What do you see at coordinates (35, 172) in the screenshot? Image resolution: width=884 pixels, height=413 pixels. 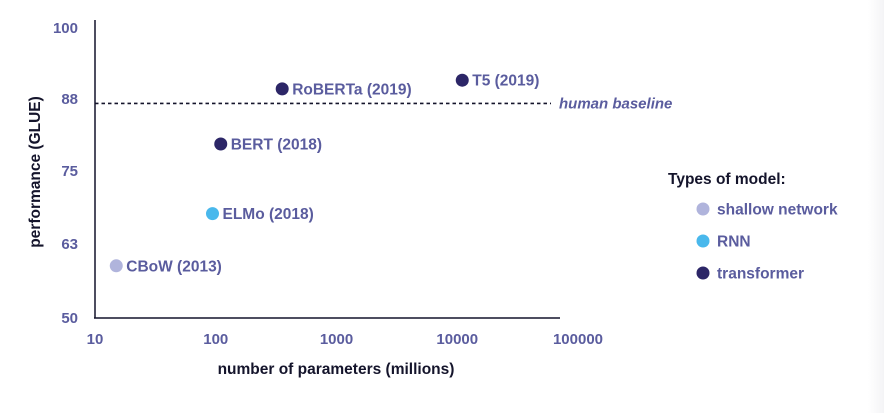 I see `y-axis-title: performance (GLUE)` at bounding box center [35, 172].